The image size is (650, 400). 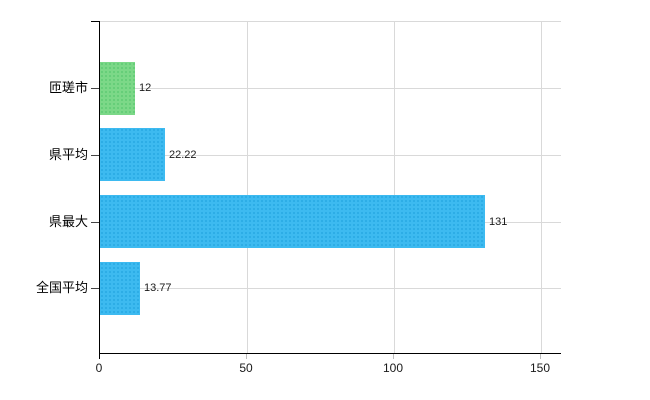 What do you see at coordinates (246, 368) in the screenshot?
I see `x-tick-label: 50` at bounding box center [246, 368].